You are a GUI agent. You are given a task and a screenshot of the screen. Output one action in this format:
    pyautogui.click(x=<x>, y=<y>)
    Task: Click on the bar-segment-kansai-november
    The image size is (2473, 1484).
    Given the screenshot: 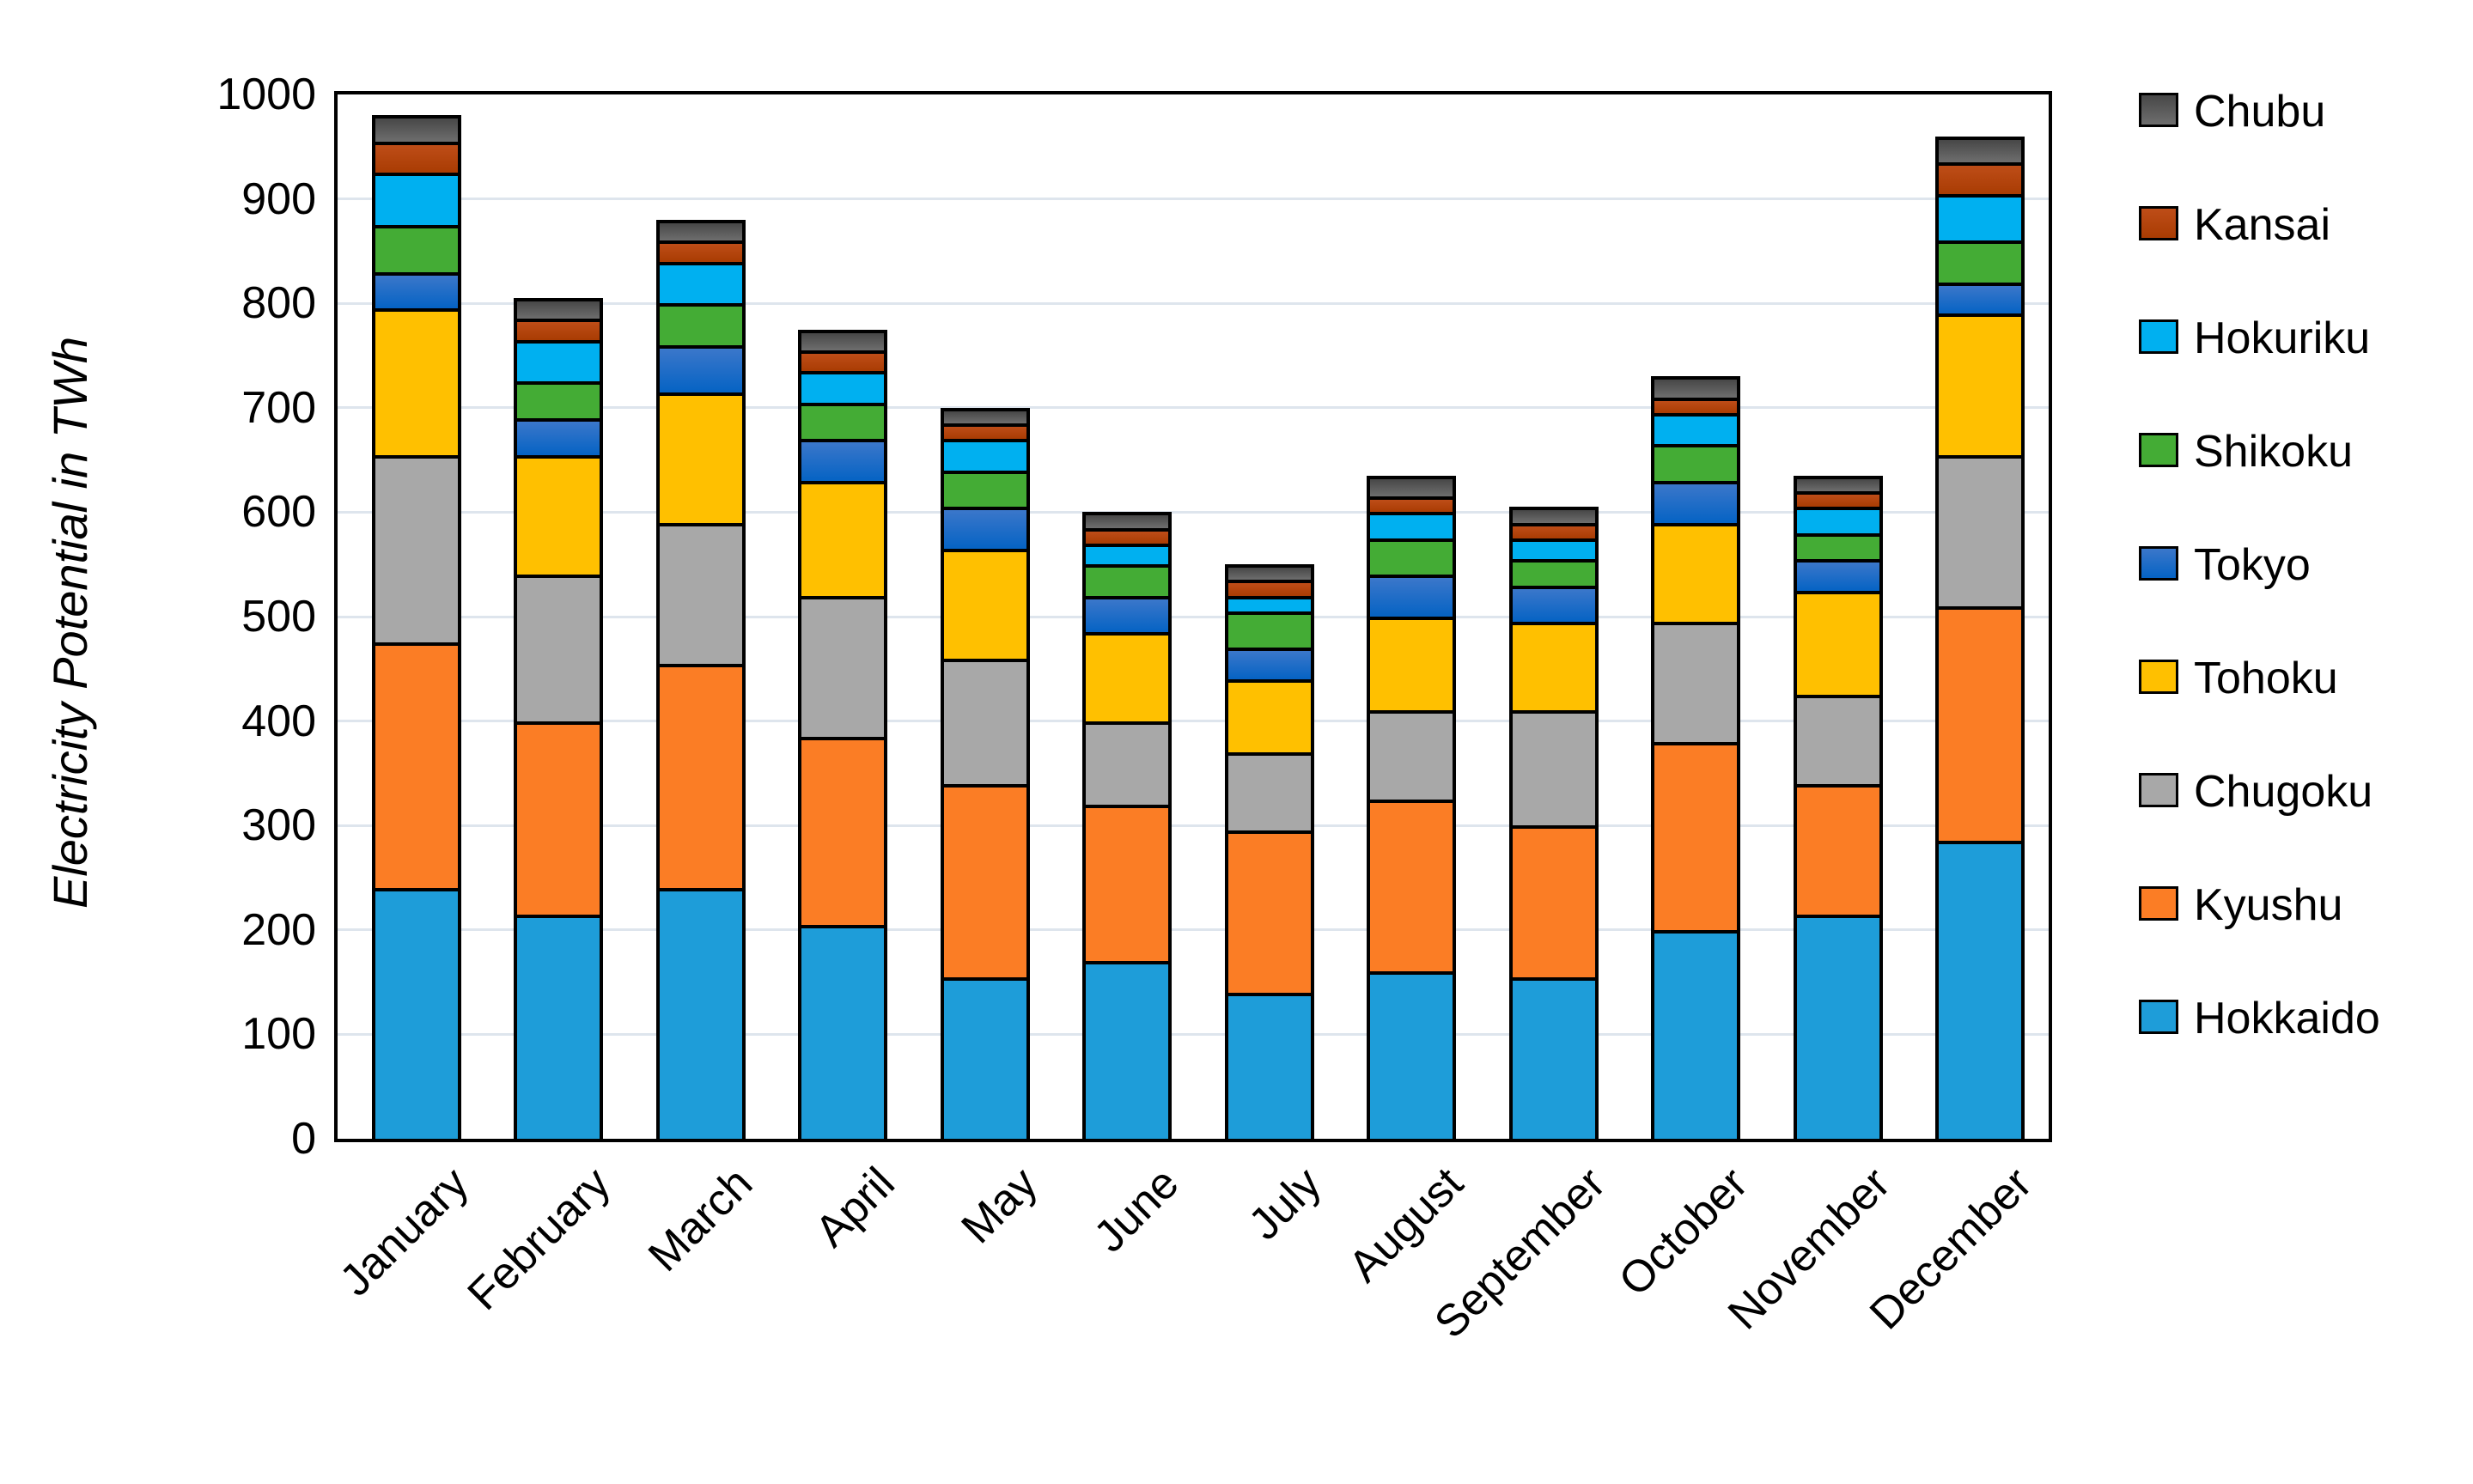 What is the action you would take?
    pyautogui.click(x=1838, y=499)
    